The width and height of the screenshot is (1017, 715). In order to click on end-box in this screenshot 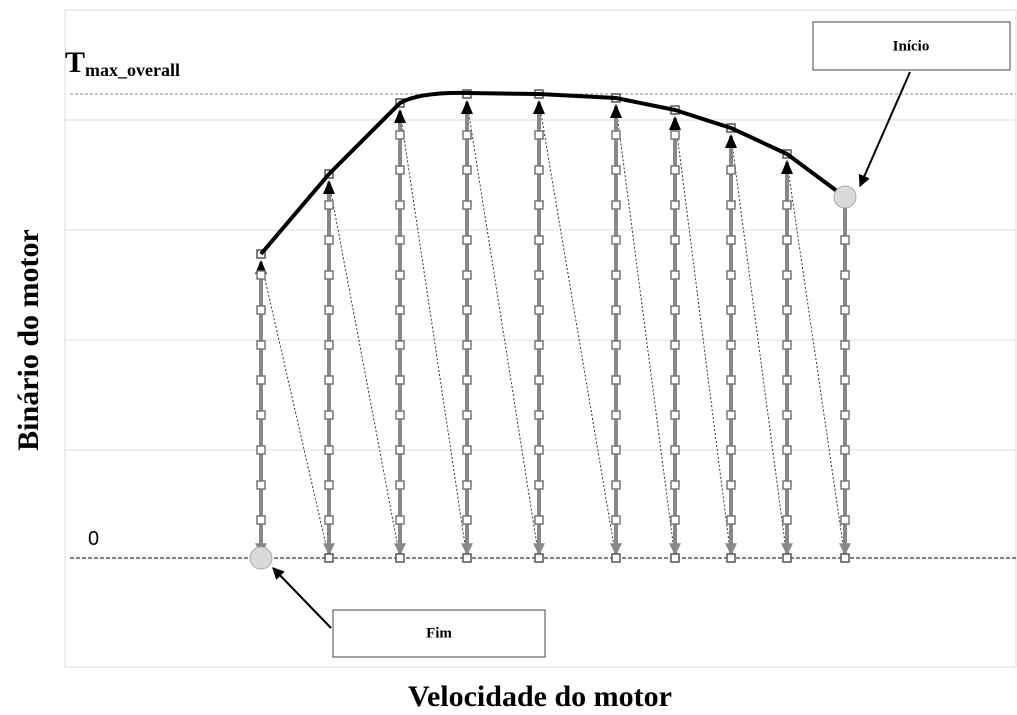, I will do `click(439, 633)`.